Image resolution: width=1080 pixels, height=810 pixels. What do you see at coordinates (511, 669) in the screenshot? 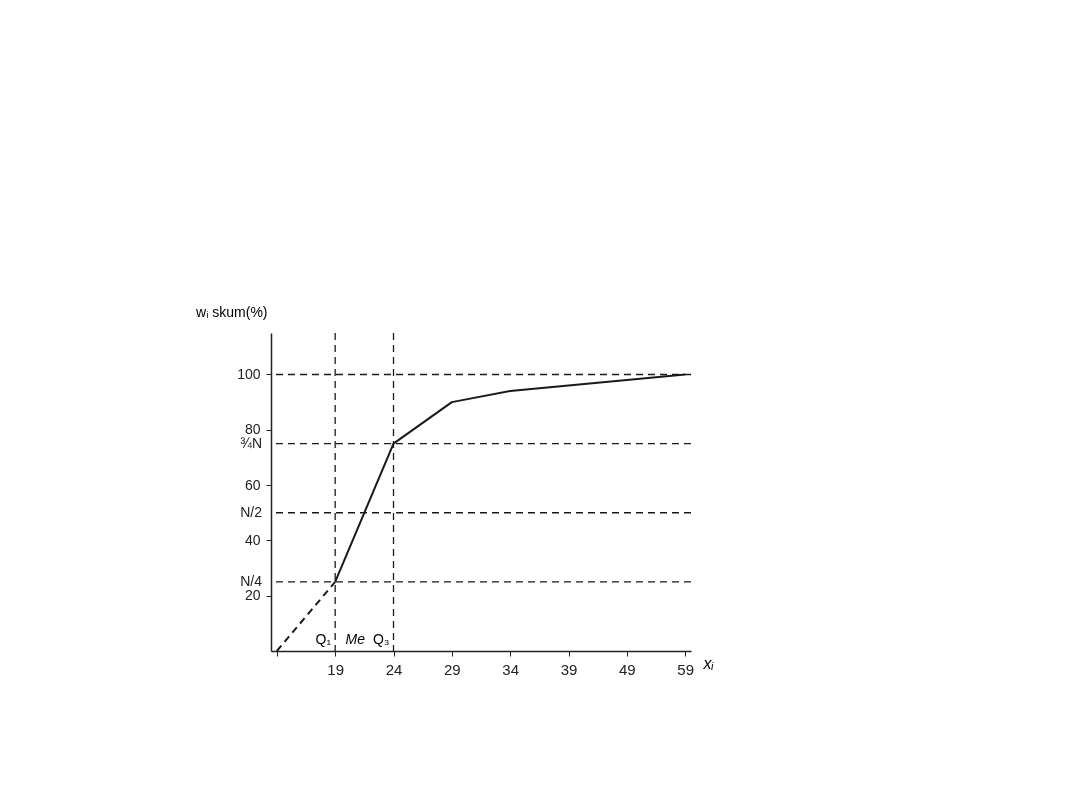
I see `x-tick-label: 34` at bounding box center [511, 669].